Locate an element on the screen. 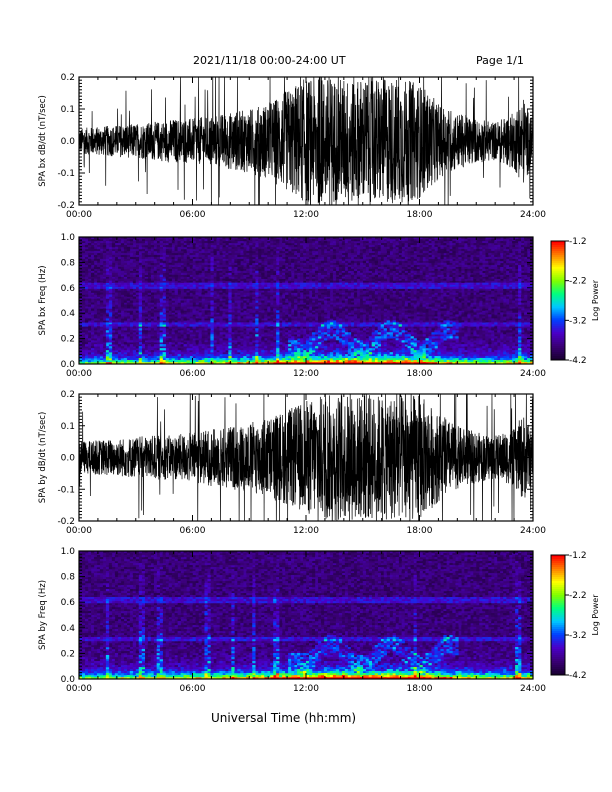 This screenshot has width=612, height=792. y-tick-label: -0.1 is located at coordinates (66, 174).